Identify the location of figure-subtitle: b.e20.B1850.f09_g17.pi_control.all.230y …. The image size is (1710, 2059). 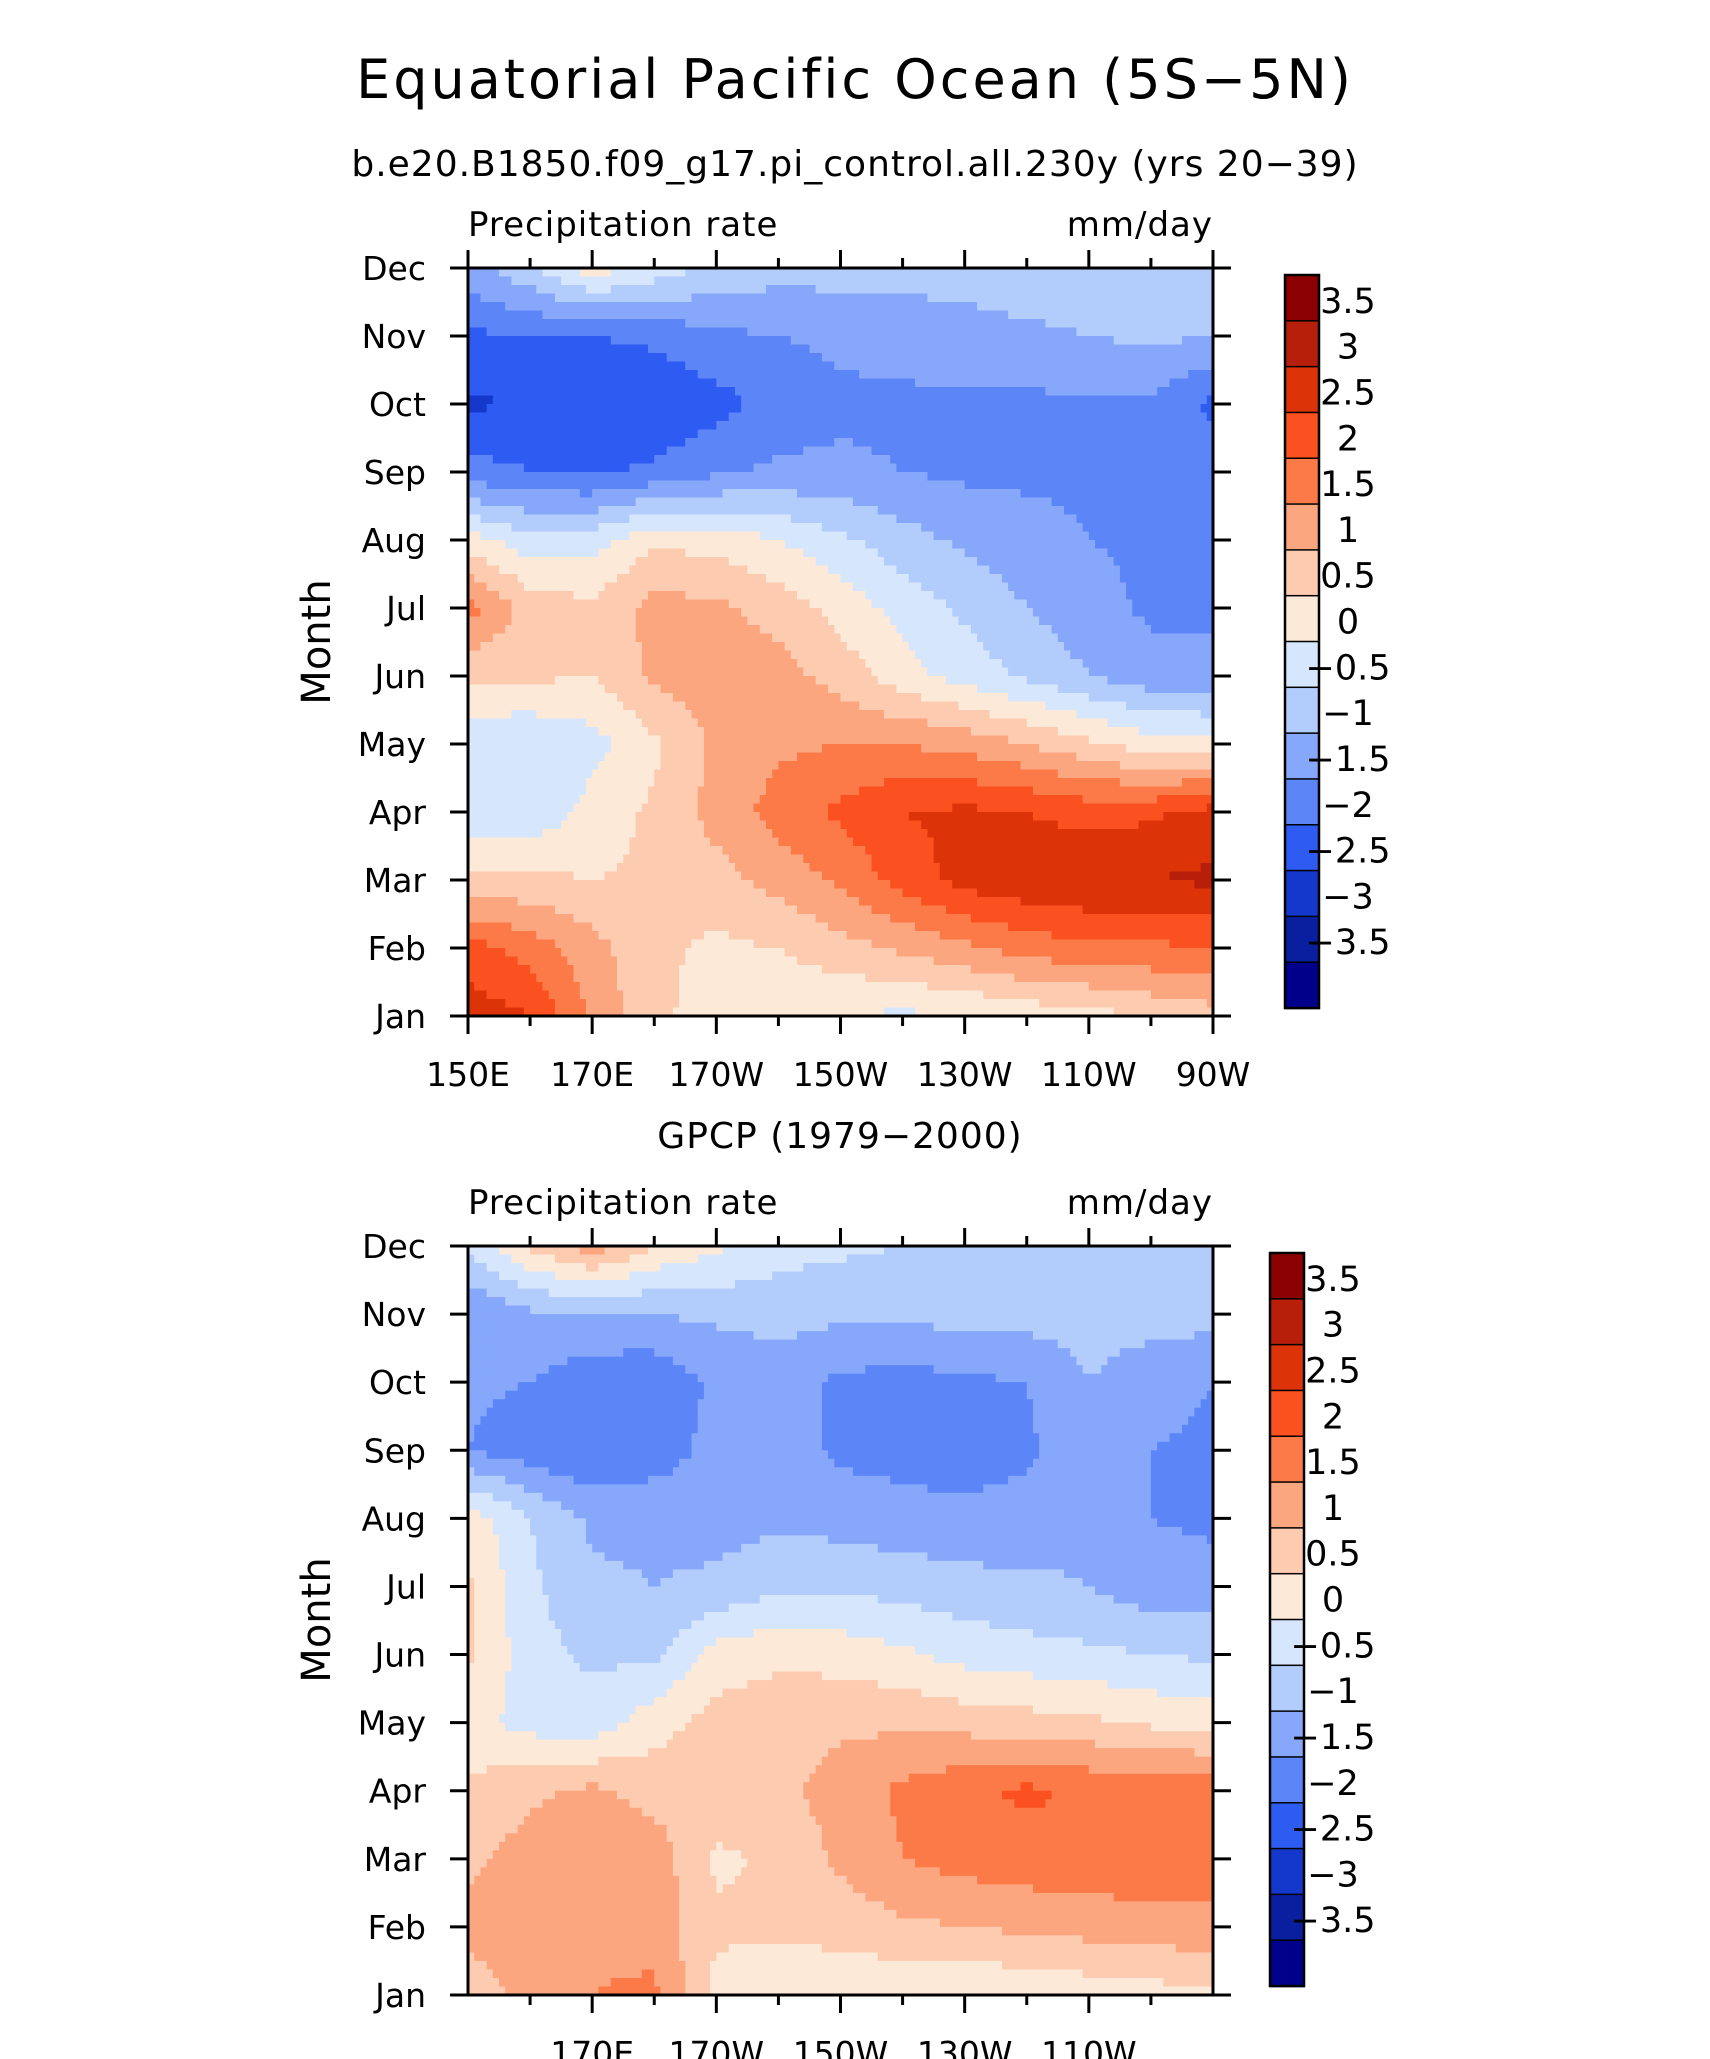
(854, 164).